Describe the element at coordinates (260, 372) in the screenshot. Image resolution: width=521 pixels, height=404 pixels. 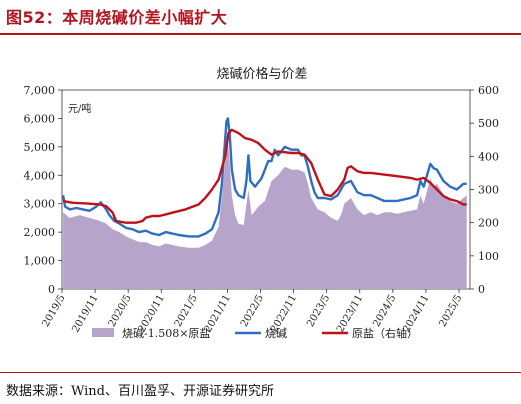
I see `source-divider` at that location.